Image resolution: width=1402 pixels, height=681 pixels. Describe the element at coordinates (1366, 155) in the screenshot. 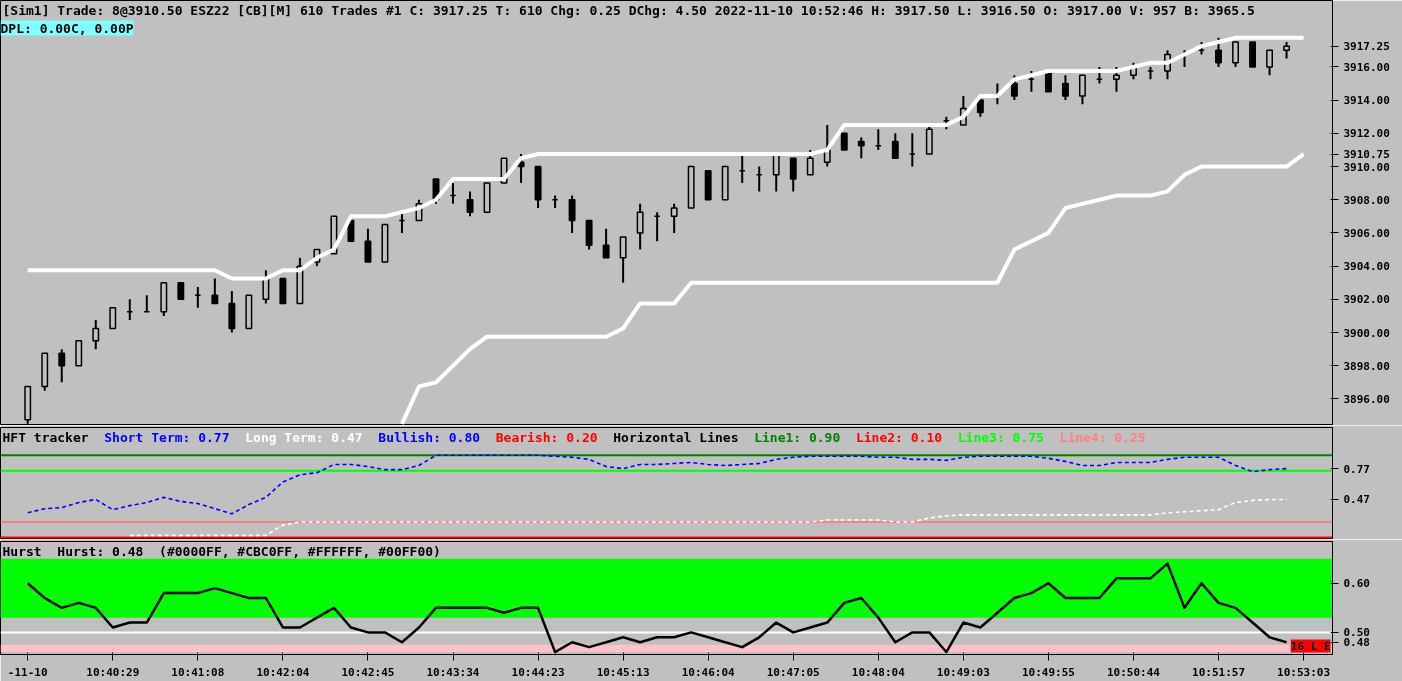

I see `y-tick-label: 3910.75` at that location.